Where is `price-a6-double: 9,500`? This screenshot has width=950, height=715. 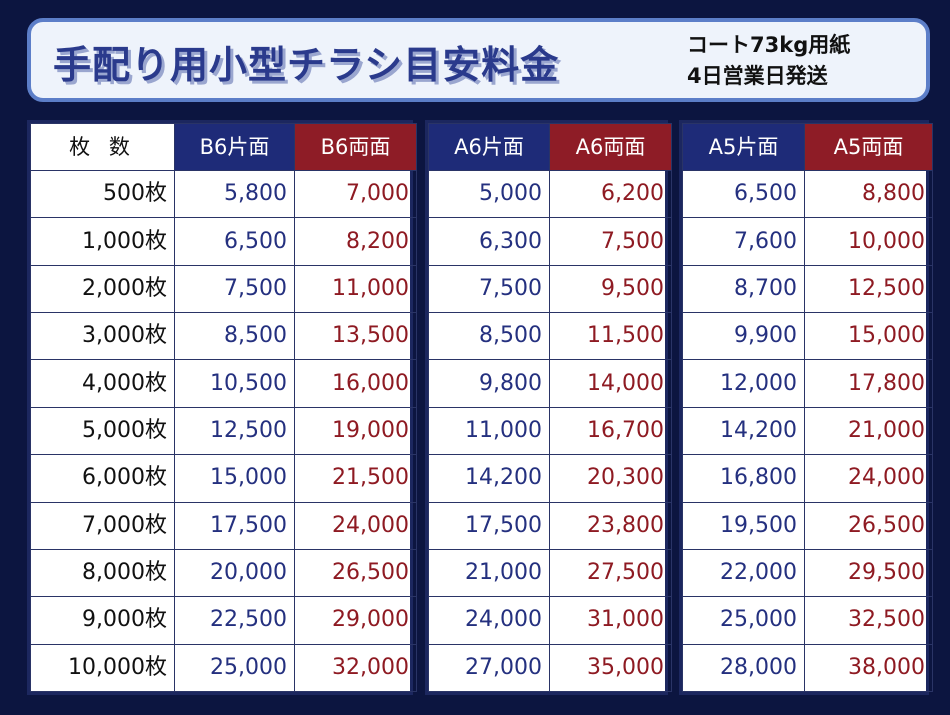
price-a6-double: 9,500 is located at coordinates (610, 289).